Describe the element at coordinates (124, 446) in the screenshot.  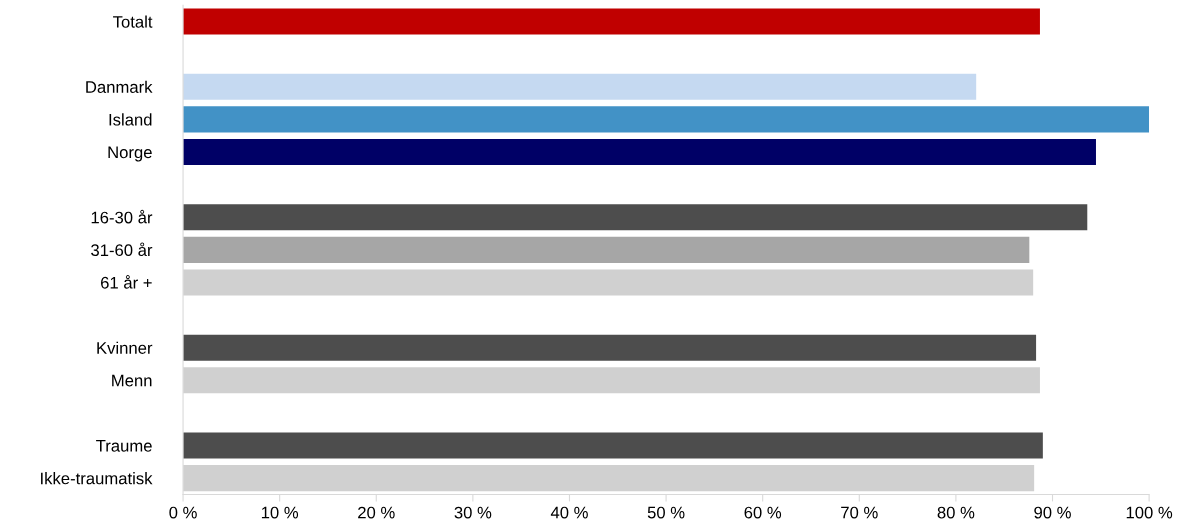
I see `y-tick-label: Traume` at that location.